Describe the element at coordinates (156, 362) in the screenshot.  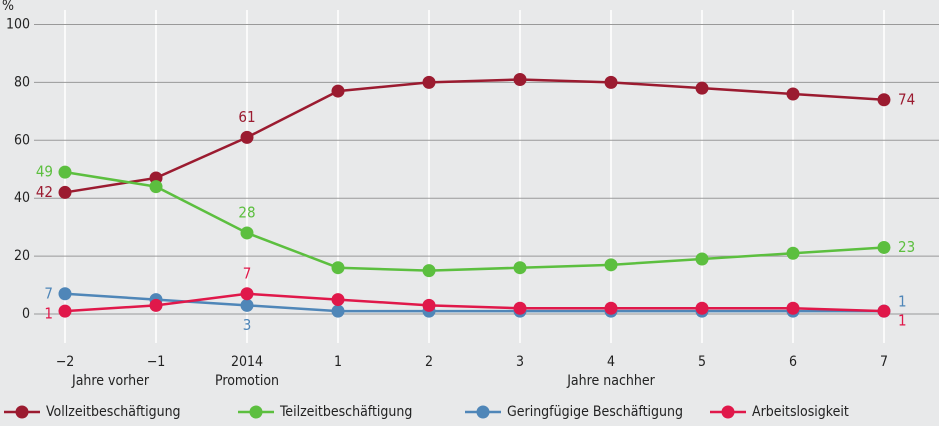
I see `x-tick-label: −1` at that location.